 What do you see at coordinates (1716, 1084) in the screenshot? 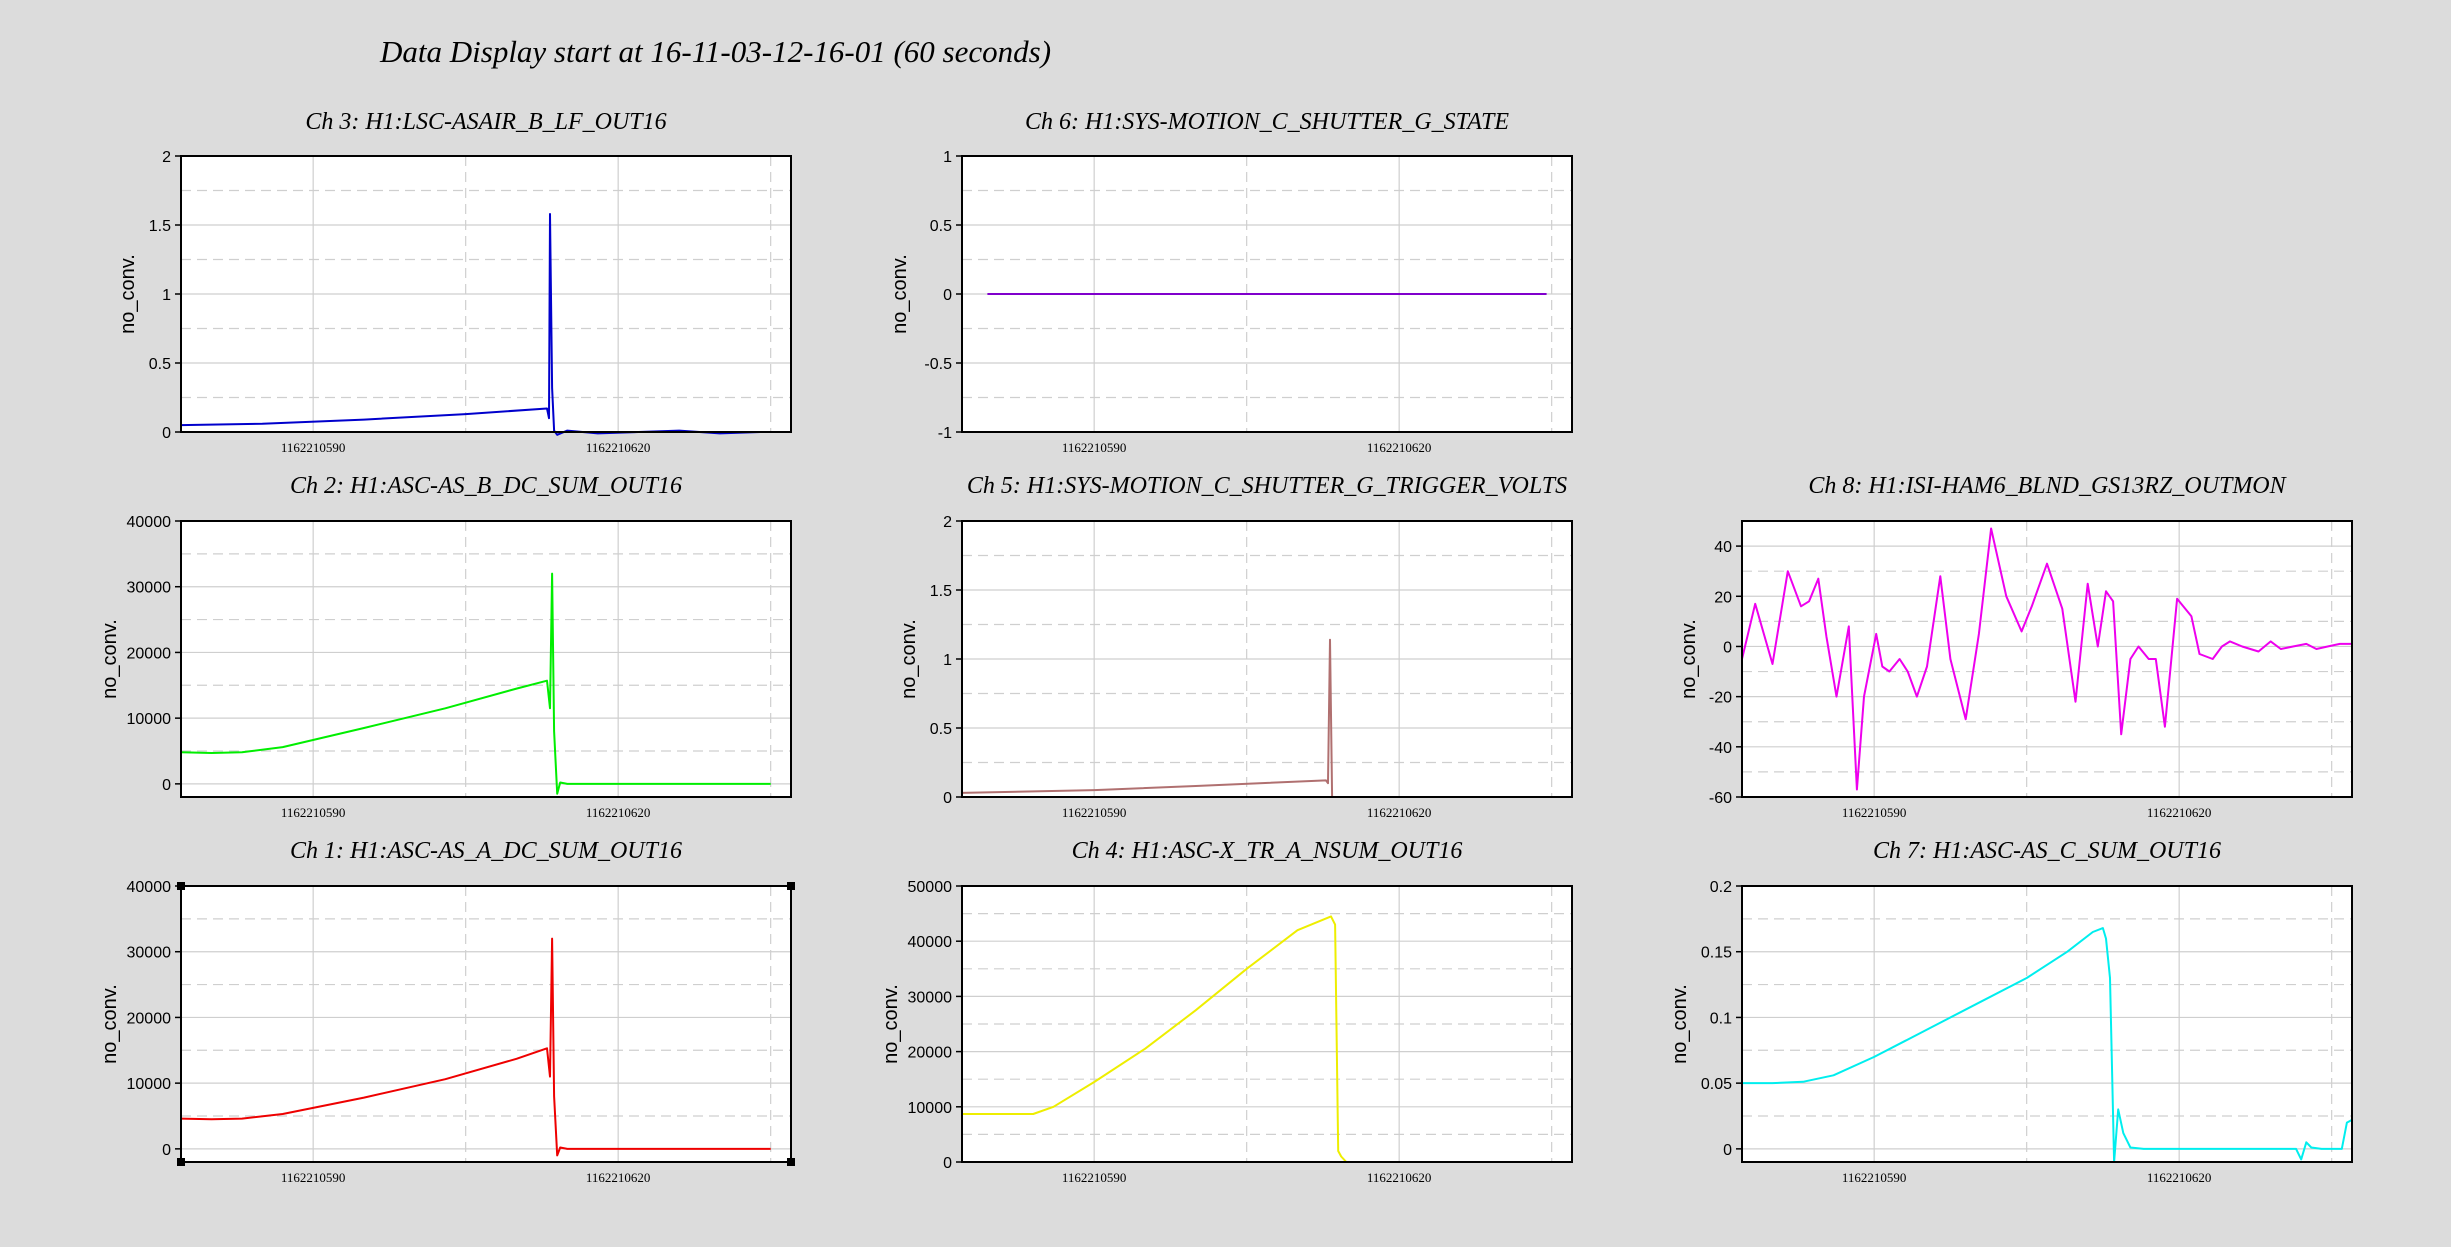
I see `y-tick-label: 0.05` at bounding box center [1716, 1084].